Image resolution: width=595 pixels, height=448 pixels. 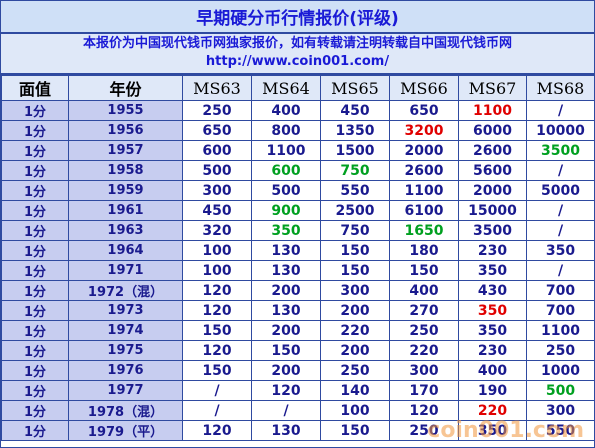 I want to click on price-cell: 270, so click(x=424, y=310).